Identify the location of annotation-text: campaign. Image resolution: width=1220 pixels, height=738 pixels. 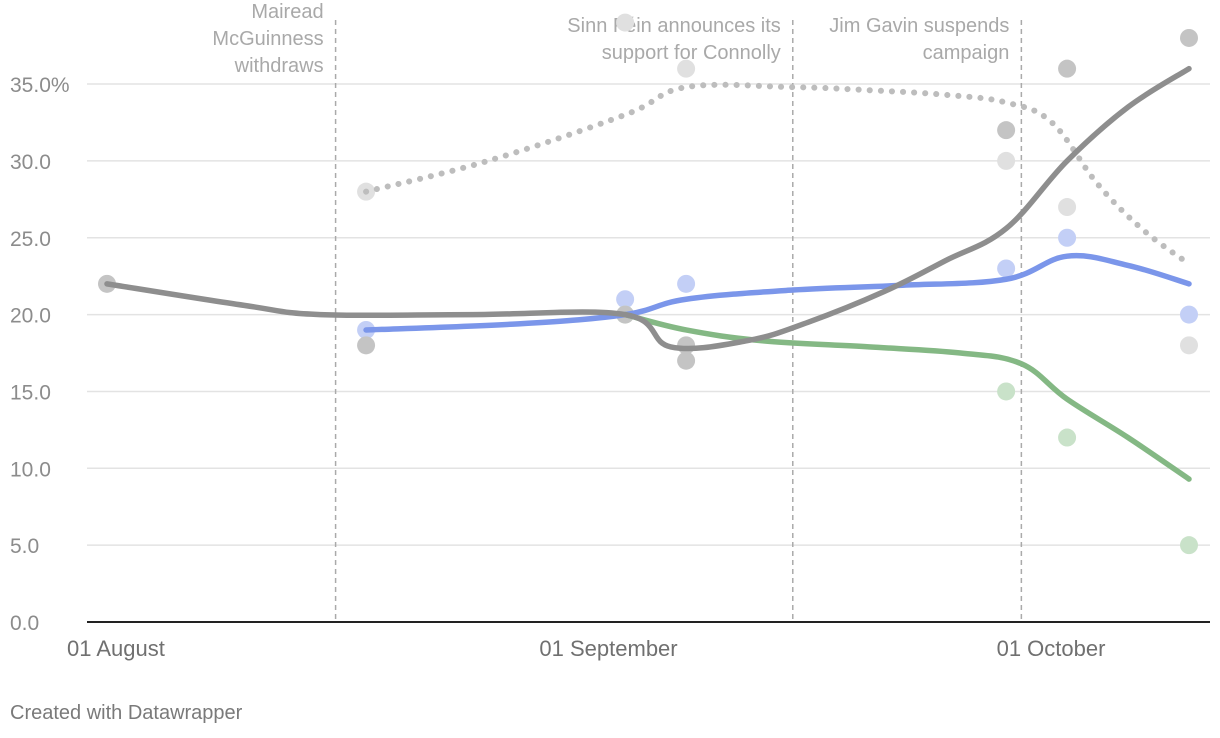
(966, 53).